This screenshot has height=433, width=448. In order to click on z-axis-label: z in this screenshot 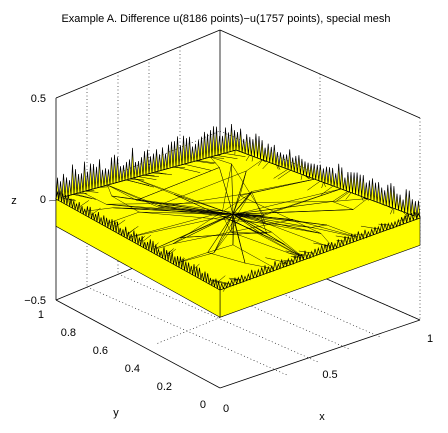, I will do `click(14, 201)`.